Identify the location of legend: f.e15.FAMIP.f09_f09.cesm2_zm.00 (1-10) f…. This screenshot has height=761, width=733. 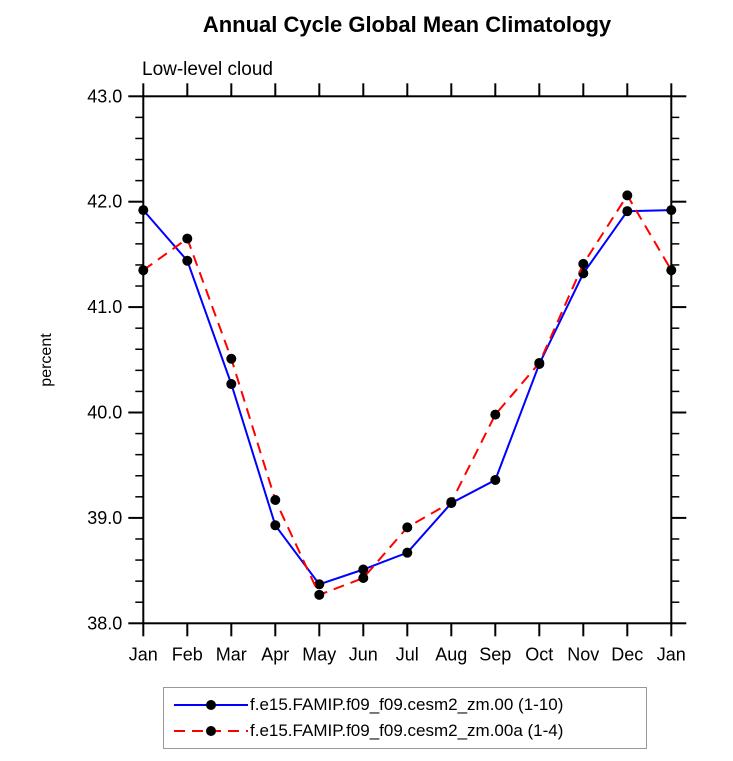
(405, 718).